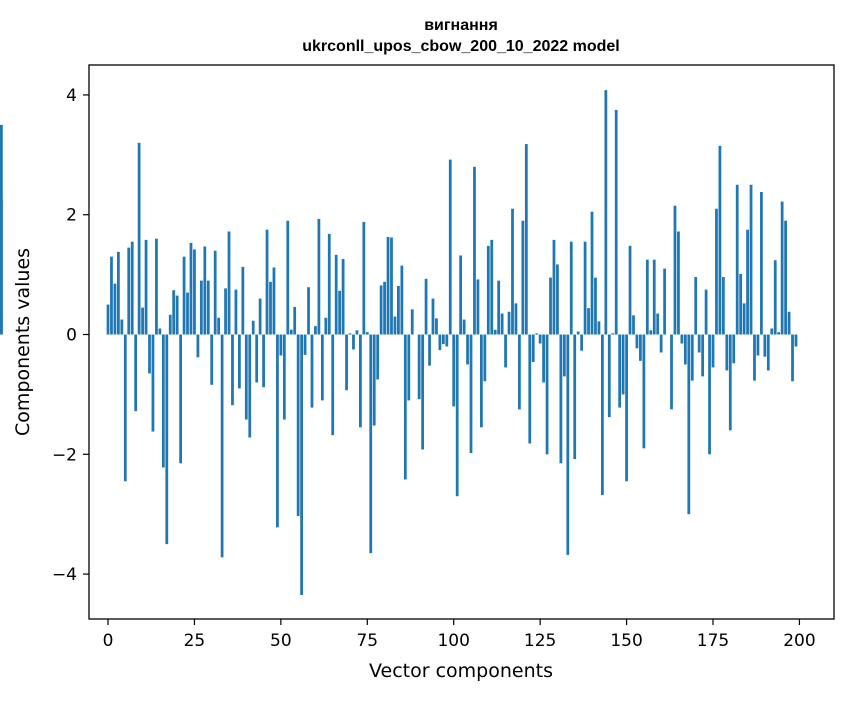 This screenshot has width=847, height=701. Describe the element at coordinates (64, 575) in the screenshot. I see `y-tick-label: −4` at that location.